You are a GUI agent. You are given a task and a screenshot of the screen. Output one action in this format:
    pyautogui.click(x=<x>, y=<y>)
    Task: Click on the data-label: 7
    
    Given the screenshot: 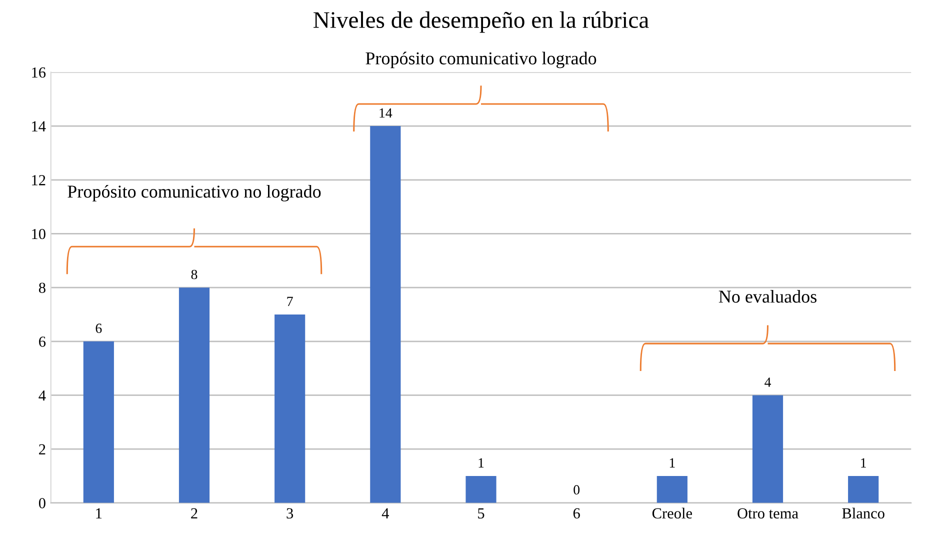 What is the action you would take?
    pyautogui.click(x=290, y=301)
    